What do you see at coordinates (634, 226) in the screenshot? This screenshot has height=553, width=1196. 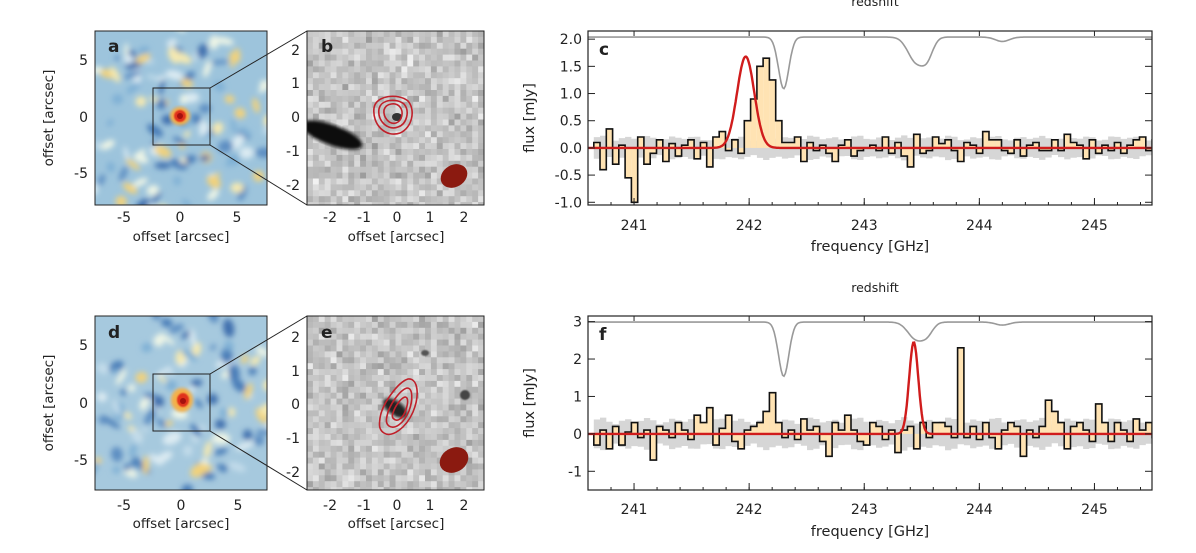 I see `x-tick-label: 241` at bounding box center [634, 226].